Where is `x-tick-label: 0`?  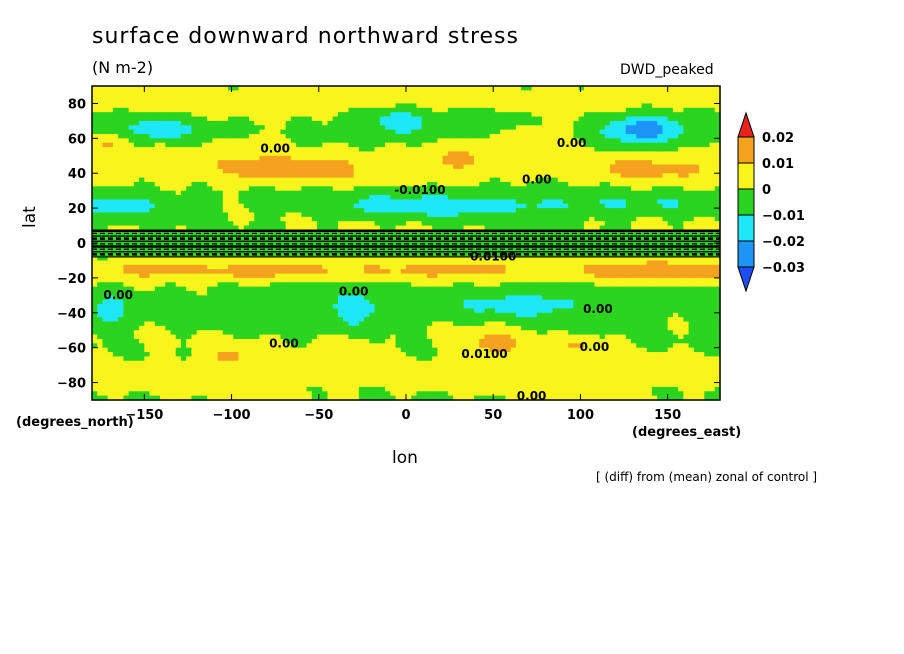
x-tick-label: 0 is located at coordinates (405, 415).